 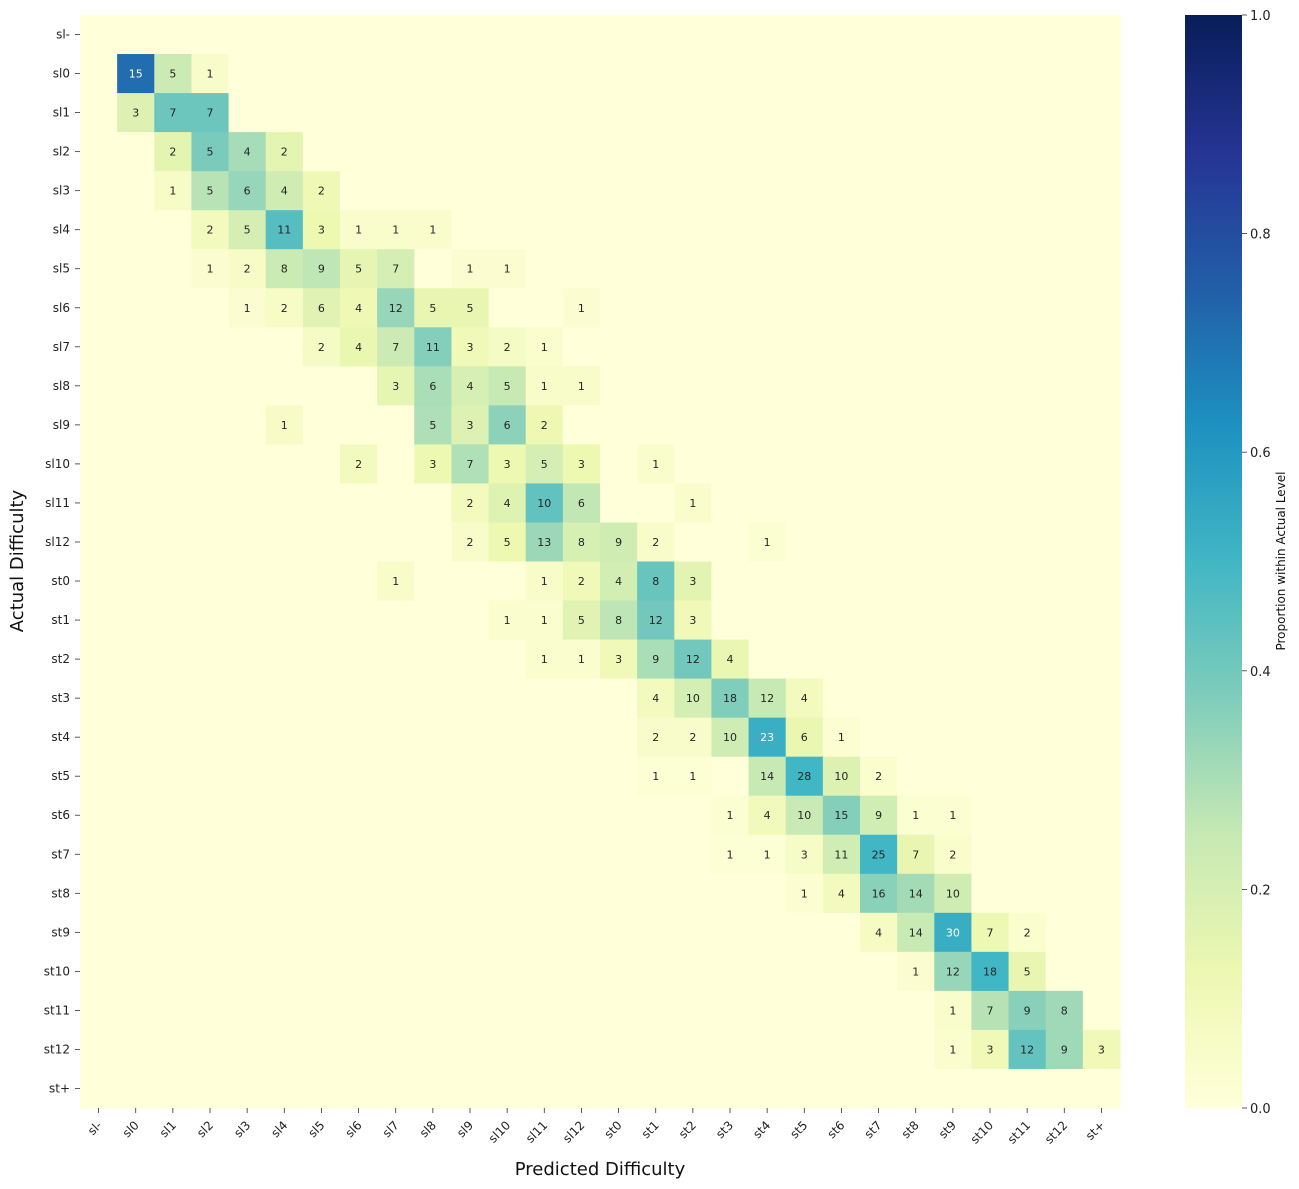 What do you see at coordinates (618, 620) in the screenshot?
I see `cell-count-label: 8` at bounding box center [618, 620].